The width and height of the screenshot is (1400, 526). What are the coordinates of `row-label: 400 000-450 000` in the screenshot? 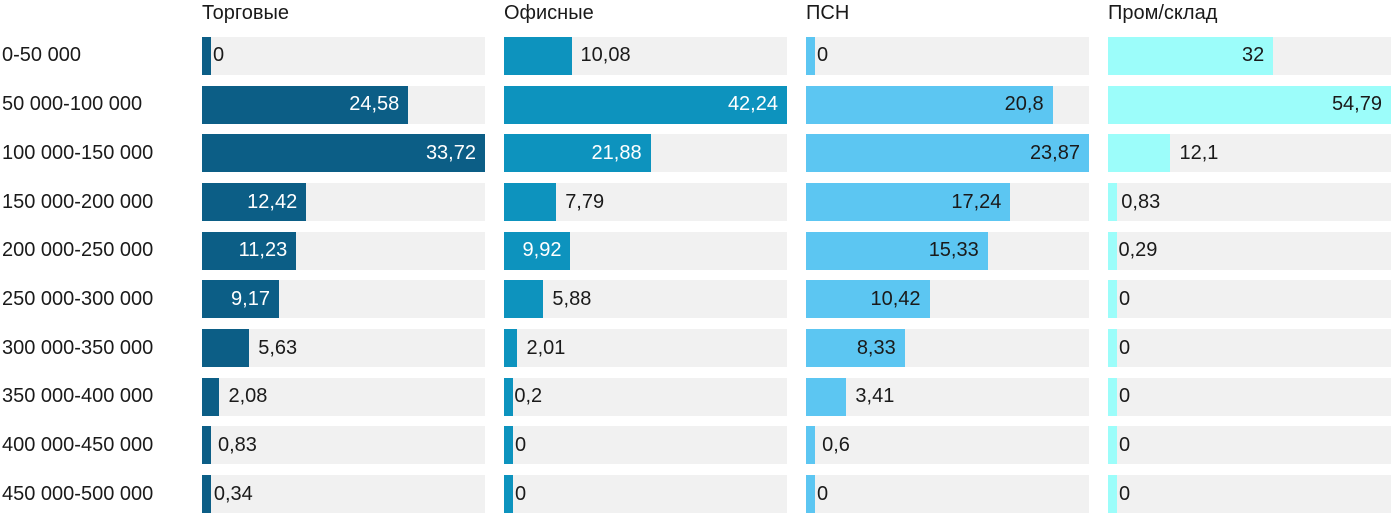 It's located at (78, 444).